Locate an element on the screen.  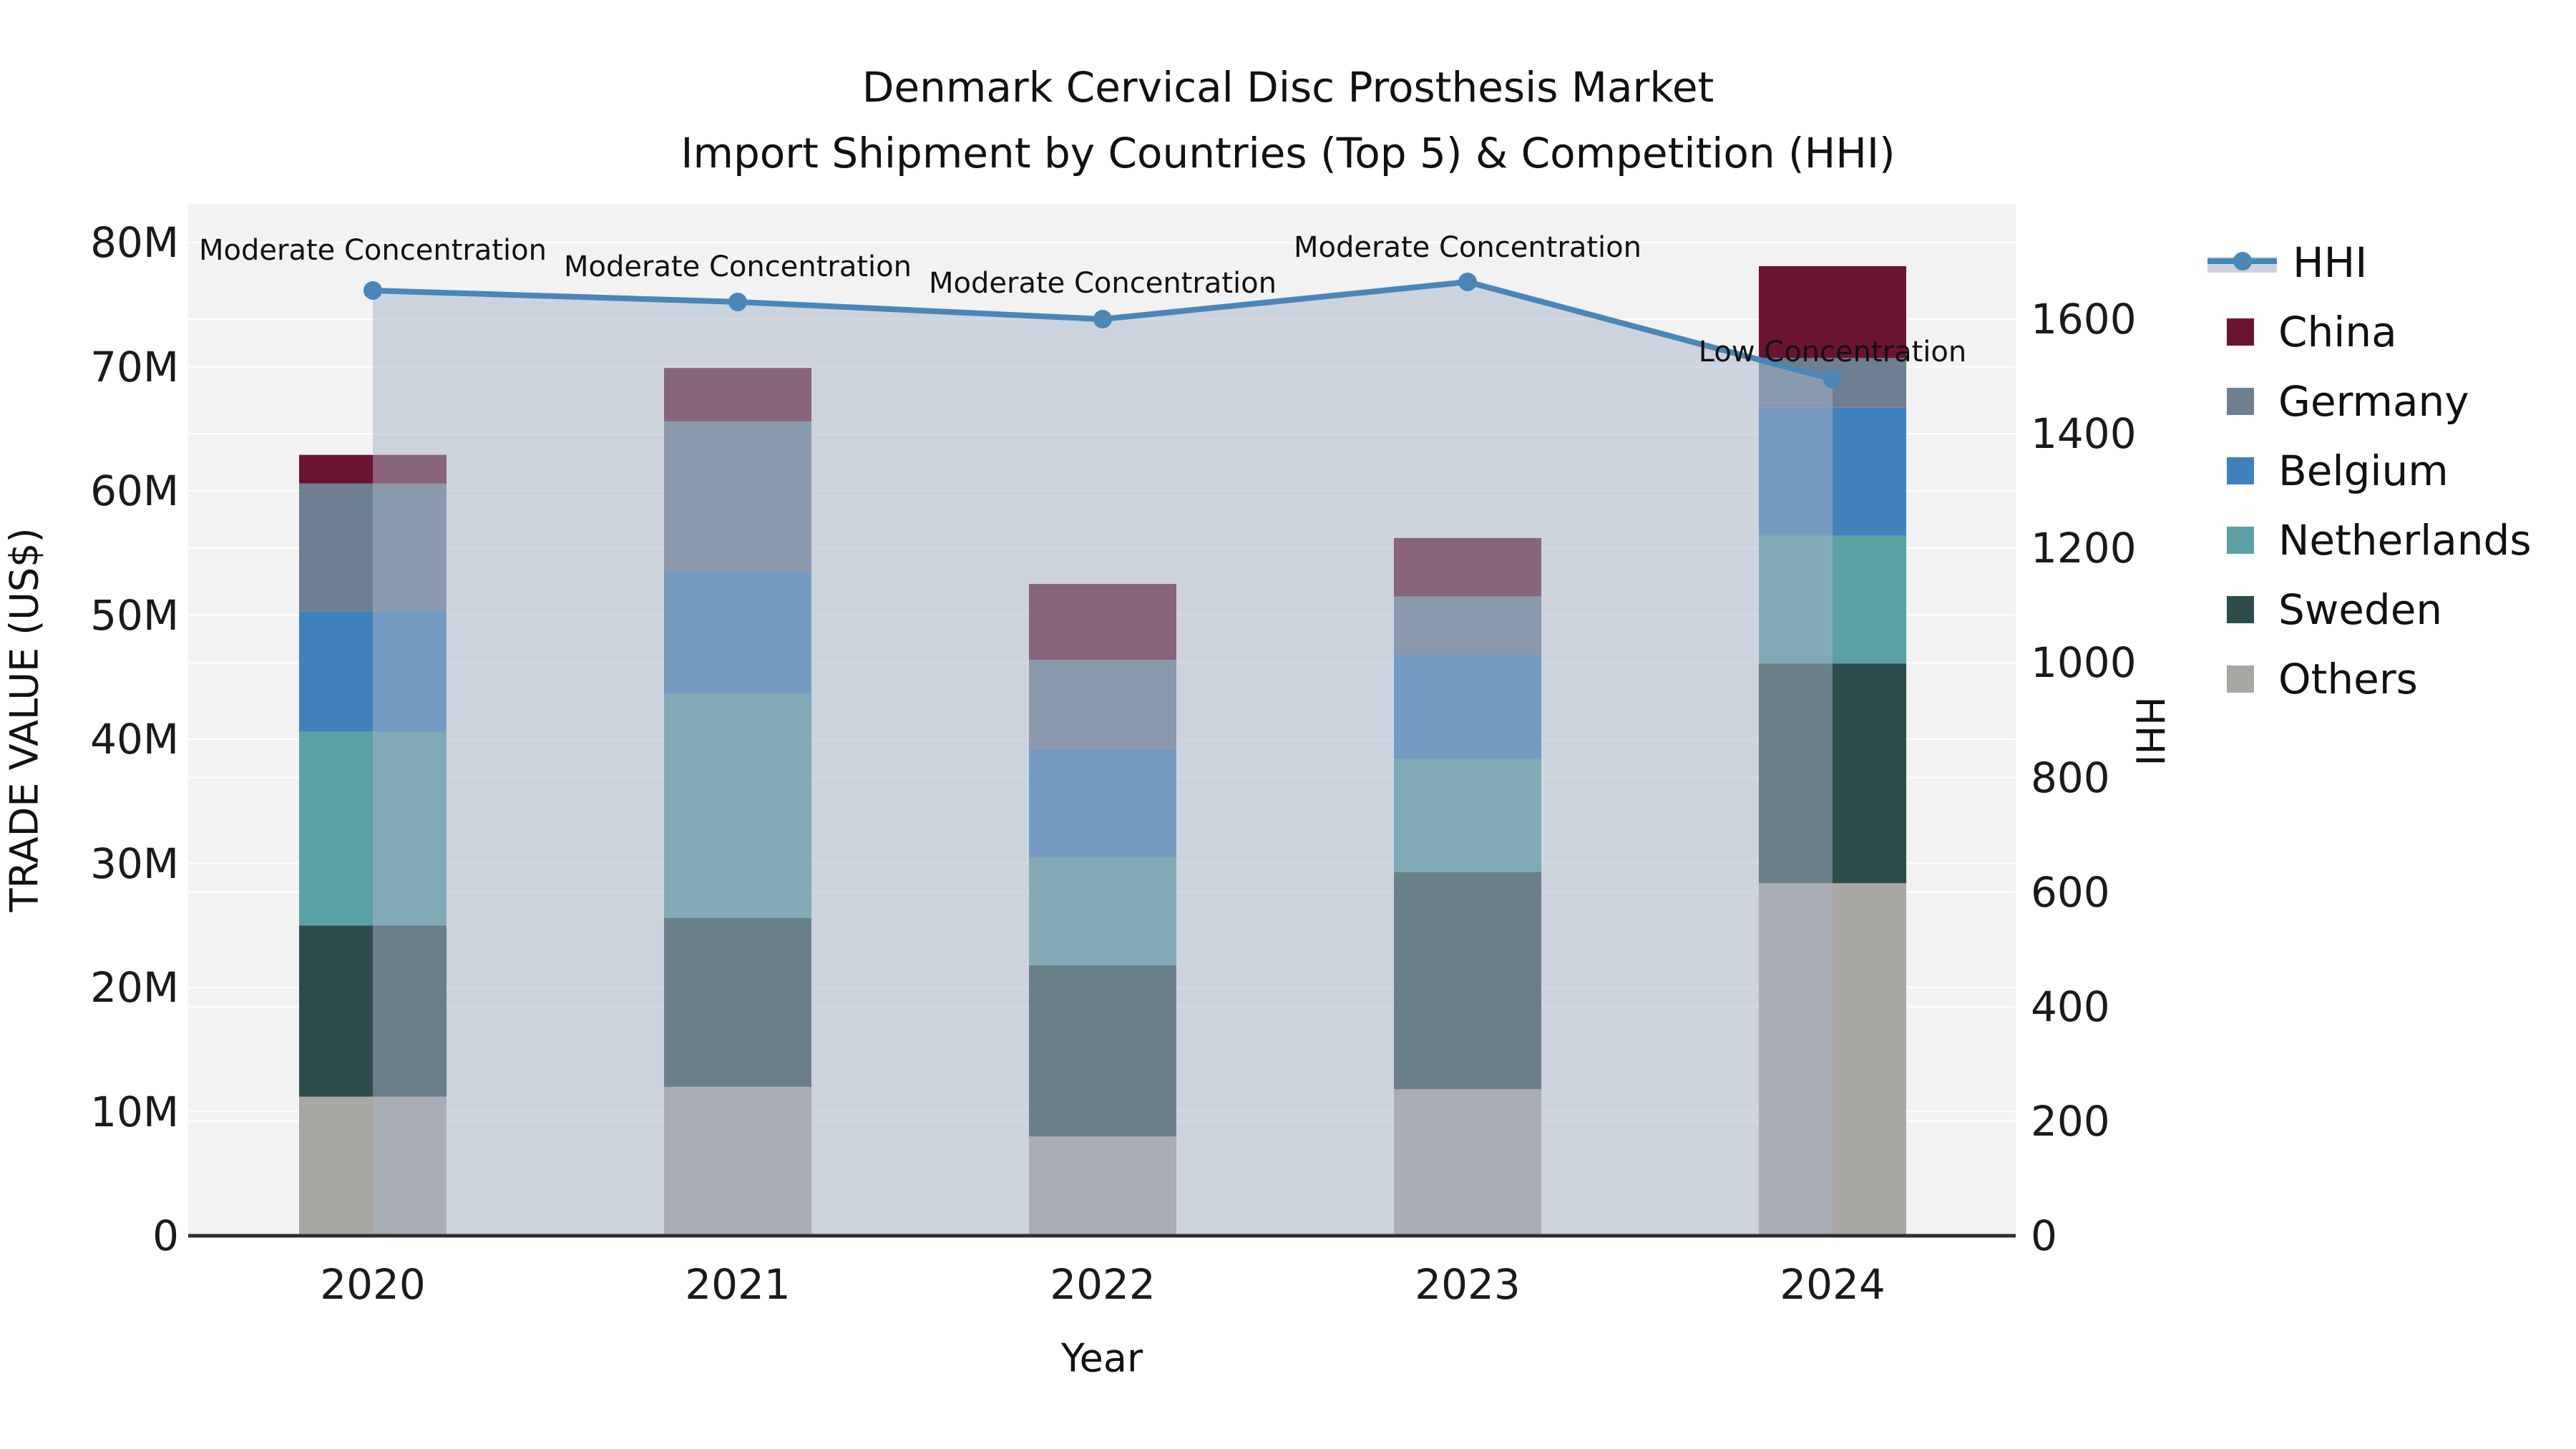
legend-item-sweden: Sweden is located at coordinates (2369, 609).